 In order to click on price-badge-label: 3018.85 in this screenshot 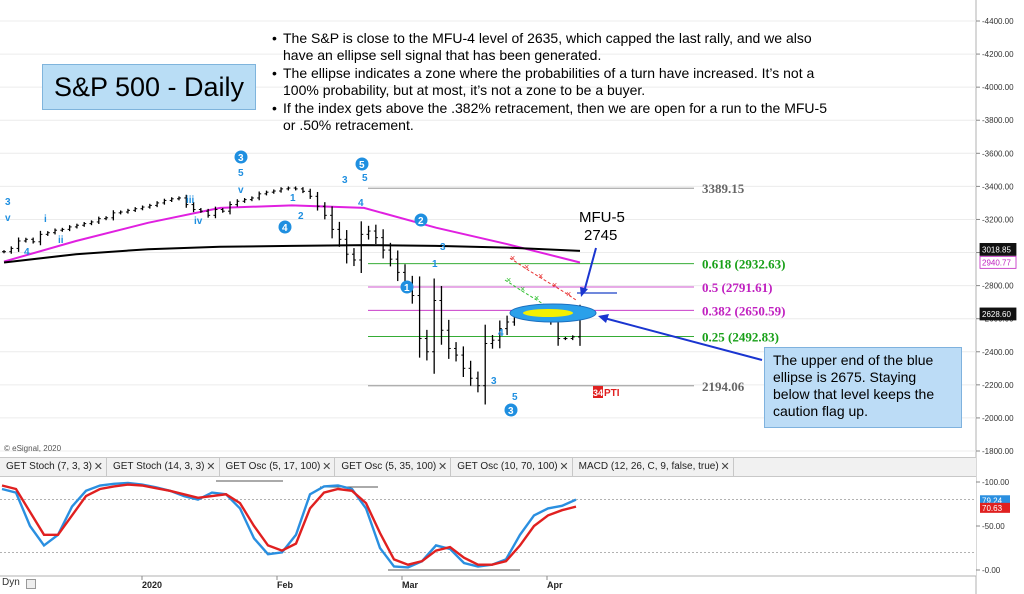, I will do `click(996, 249)`.